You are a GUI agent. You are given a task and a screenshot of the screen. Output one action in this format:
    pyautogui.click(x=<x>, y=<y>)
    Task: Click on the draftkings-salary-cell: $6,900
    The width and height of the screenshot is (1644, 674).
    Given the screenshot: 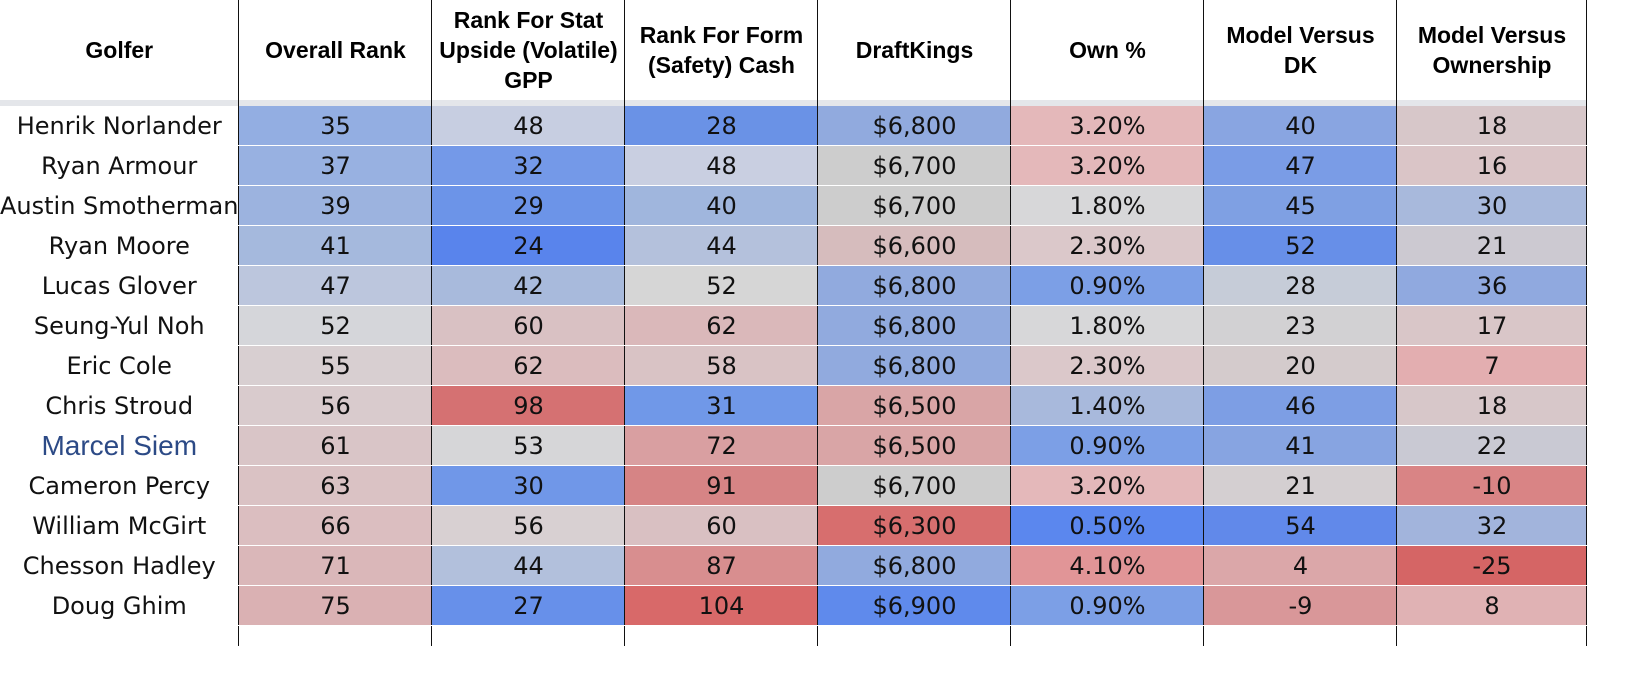 What is the action you would take?
    pyautogui.click(x=914, y=605)
    